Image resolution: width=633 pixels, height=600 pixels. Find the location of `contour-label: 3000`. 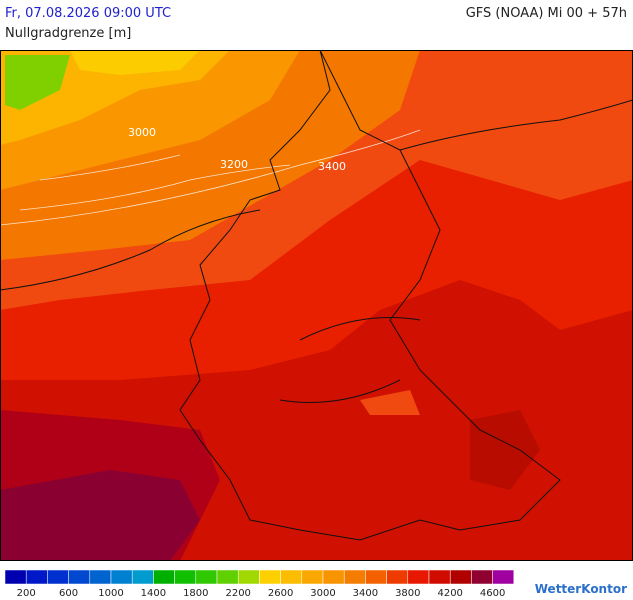

contour-label: 3000 is located at coordinates (142, 132).